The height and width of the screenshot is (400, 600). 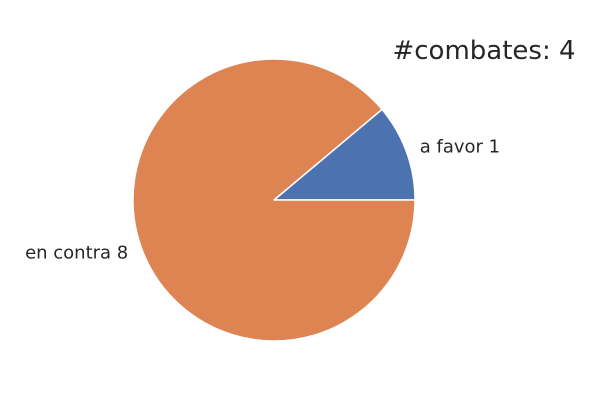 I want to click on pie-label-en-contra: en contra 8, so click(x=76, y=253).